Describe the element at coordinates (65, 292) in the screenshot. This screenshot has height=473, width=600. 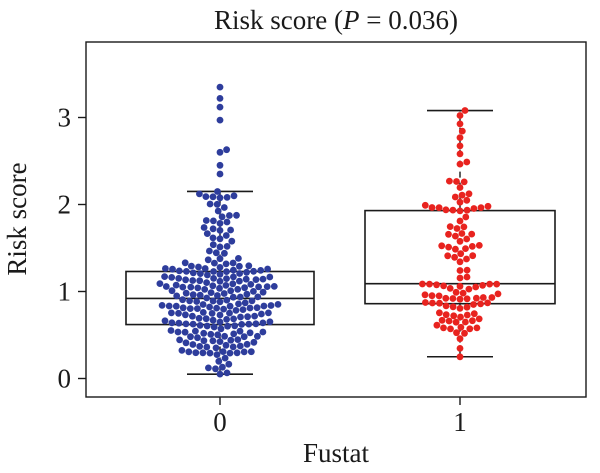
I see `y-tick-label: 1` at that location.